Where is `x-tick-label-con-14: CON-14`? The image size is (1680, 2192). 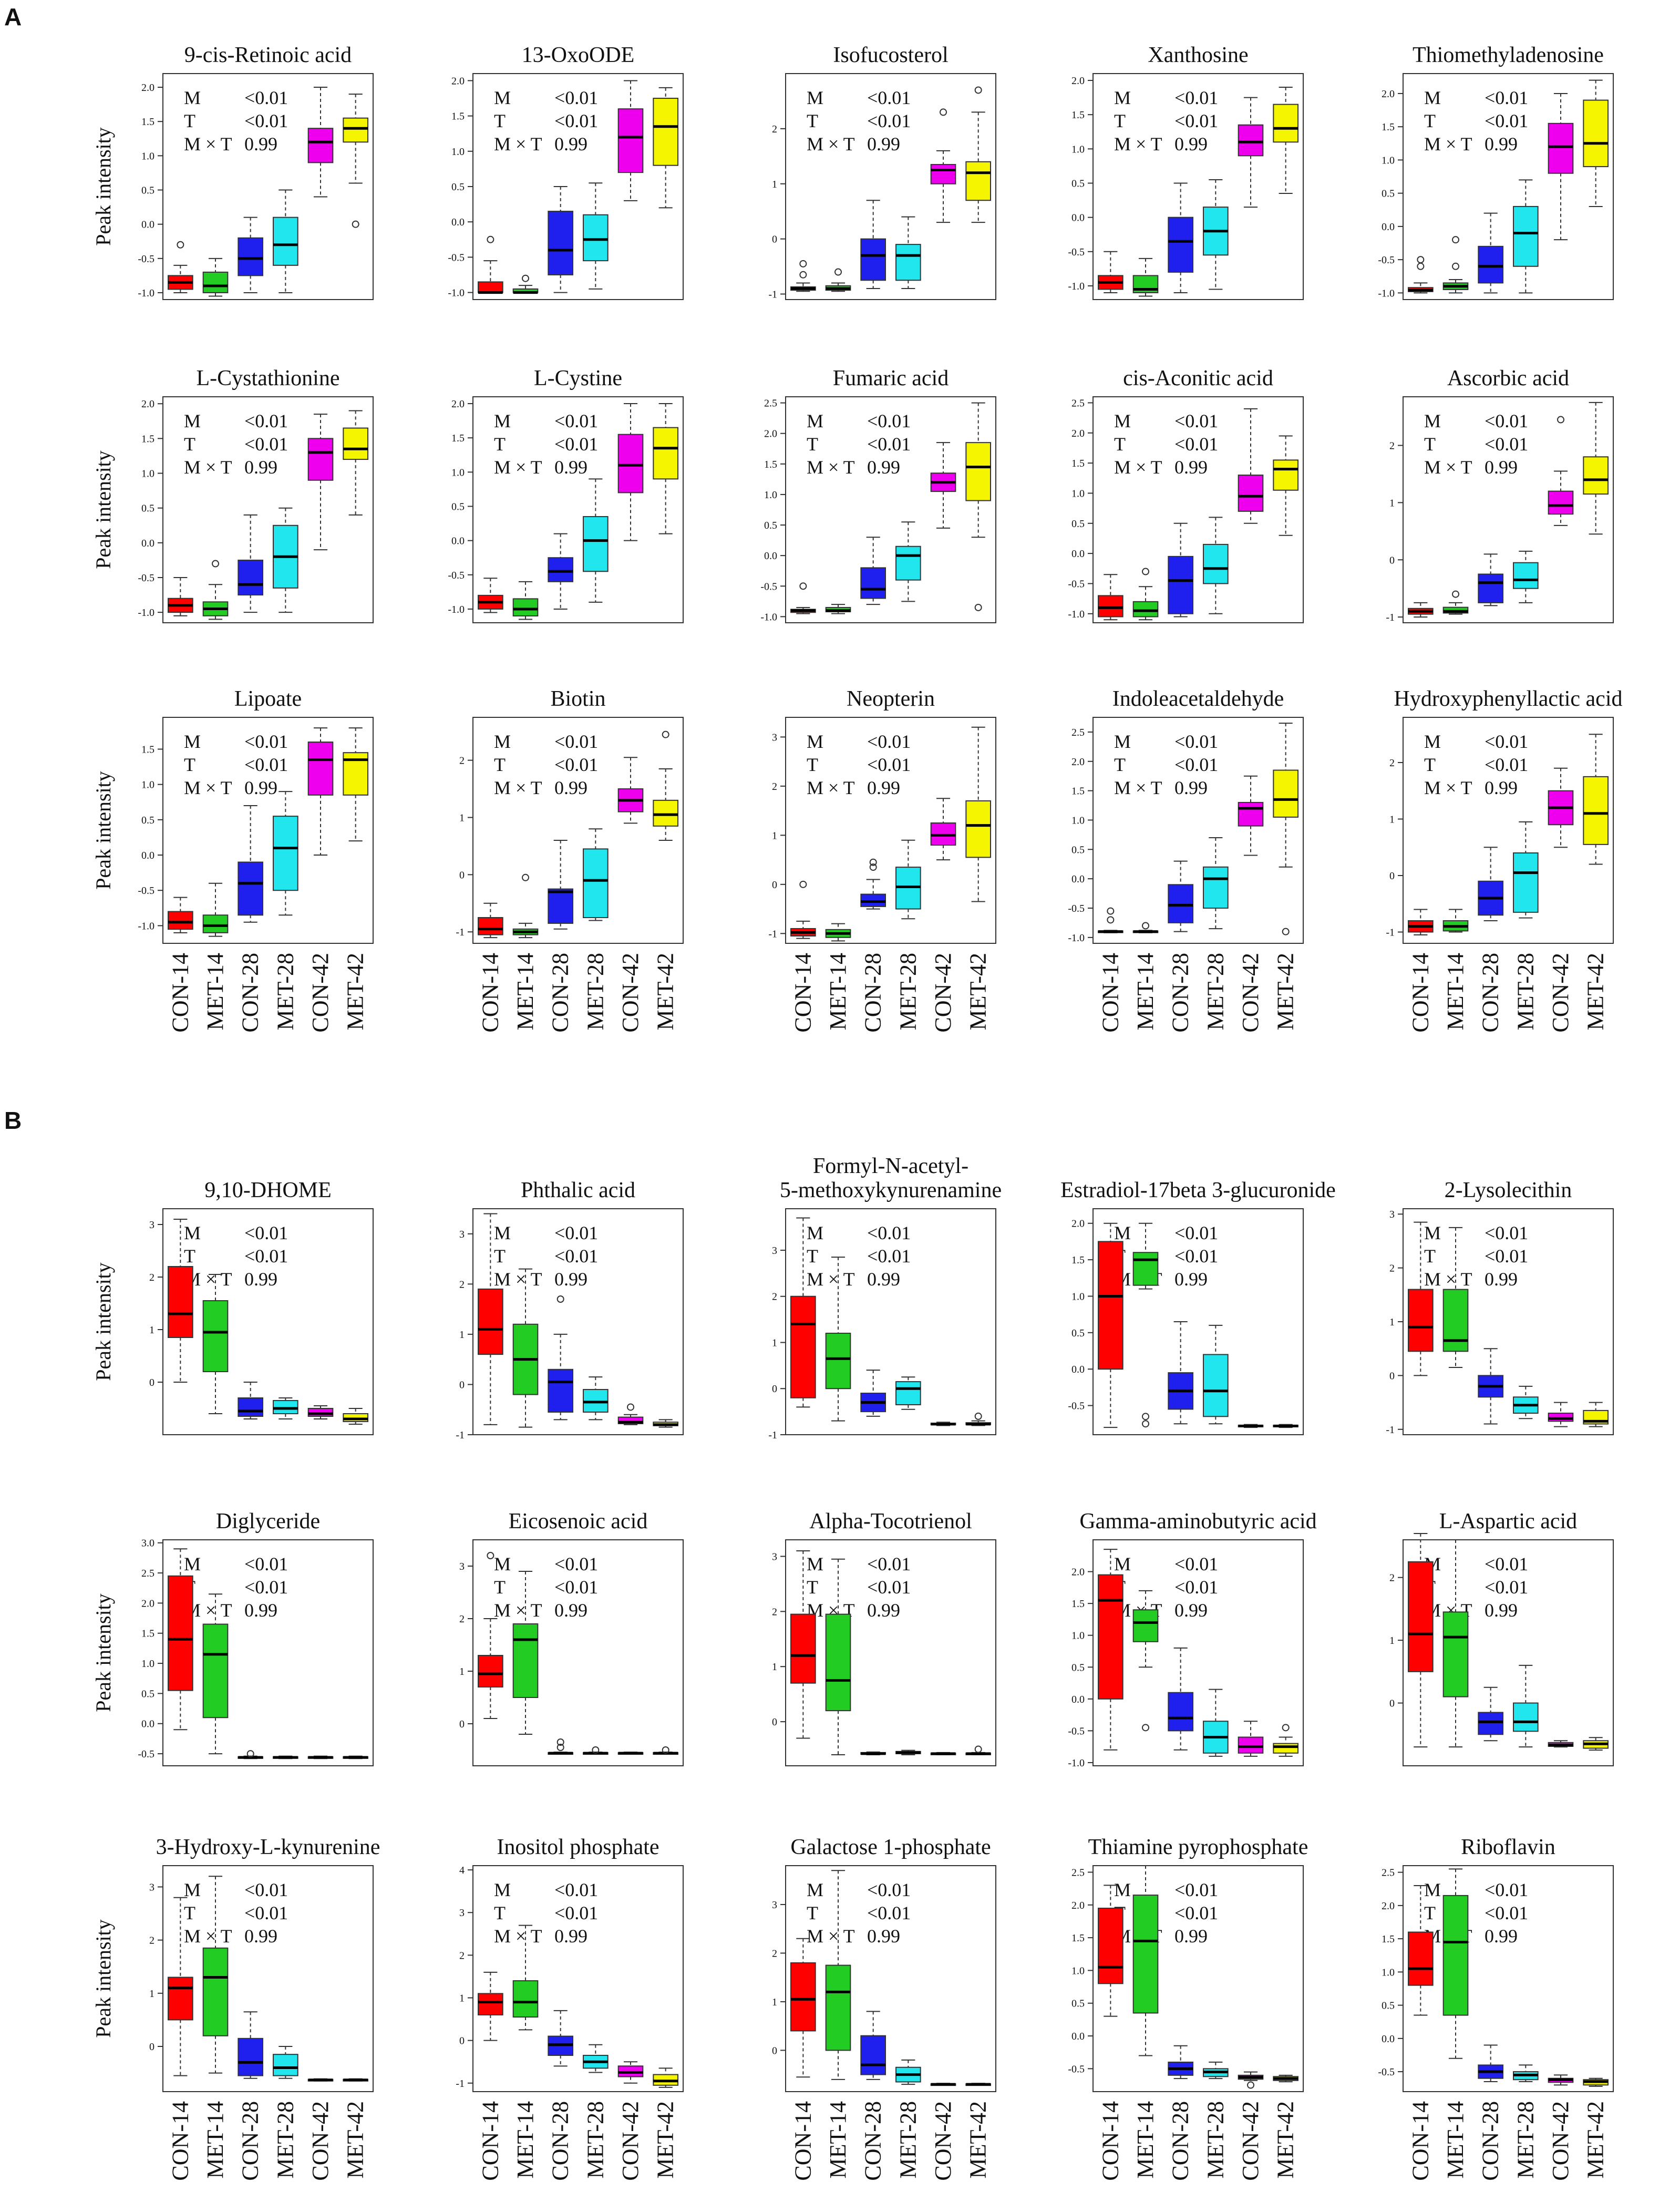
x-tick-label-con-14: CON-14 is located at coordinates (1110, 2141).